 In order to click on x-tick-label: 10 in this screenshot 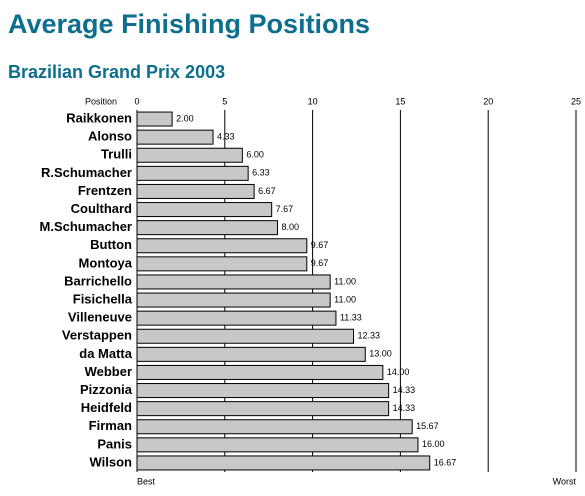, I will do `click(313, 101)`.